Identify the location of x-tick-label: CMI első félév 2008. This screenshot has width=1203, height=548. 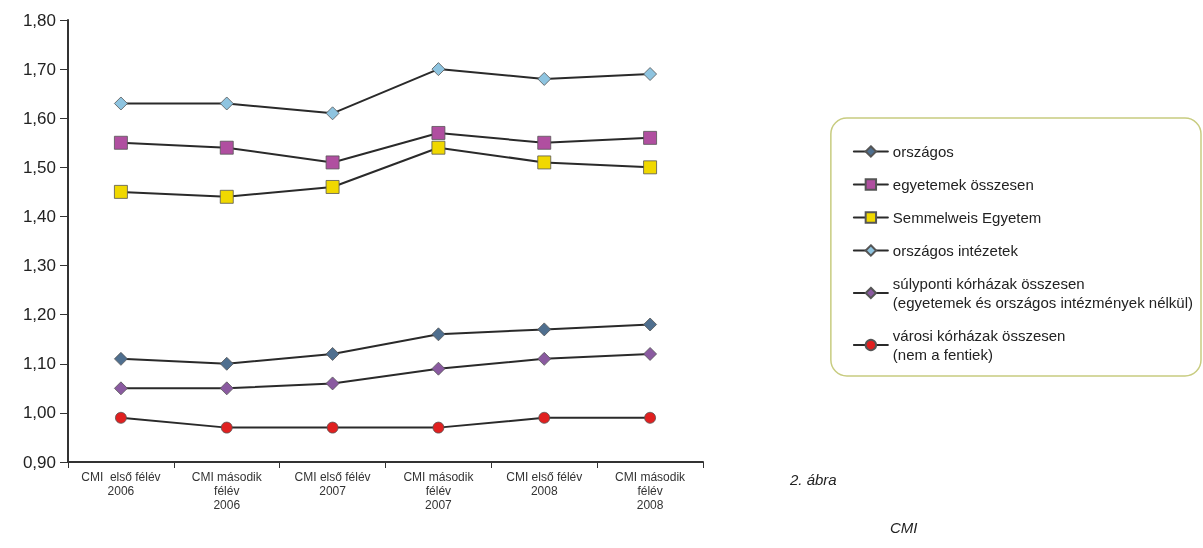
(544, 484).